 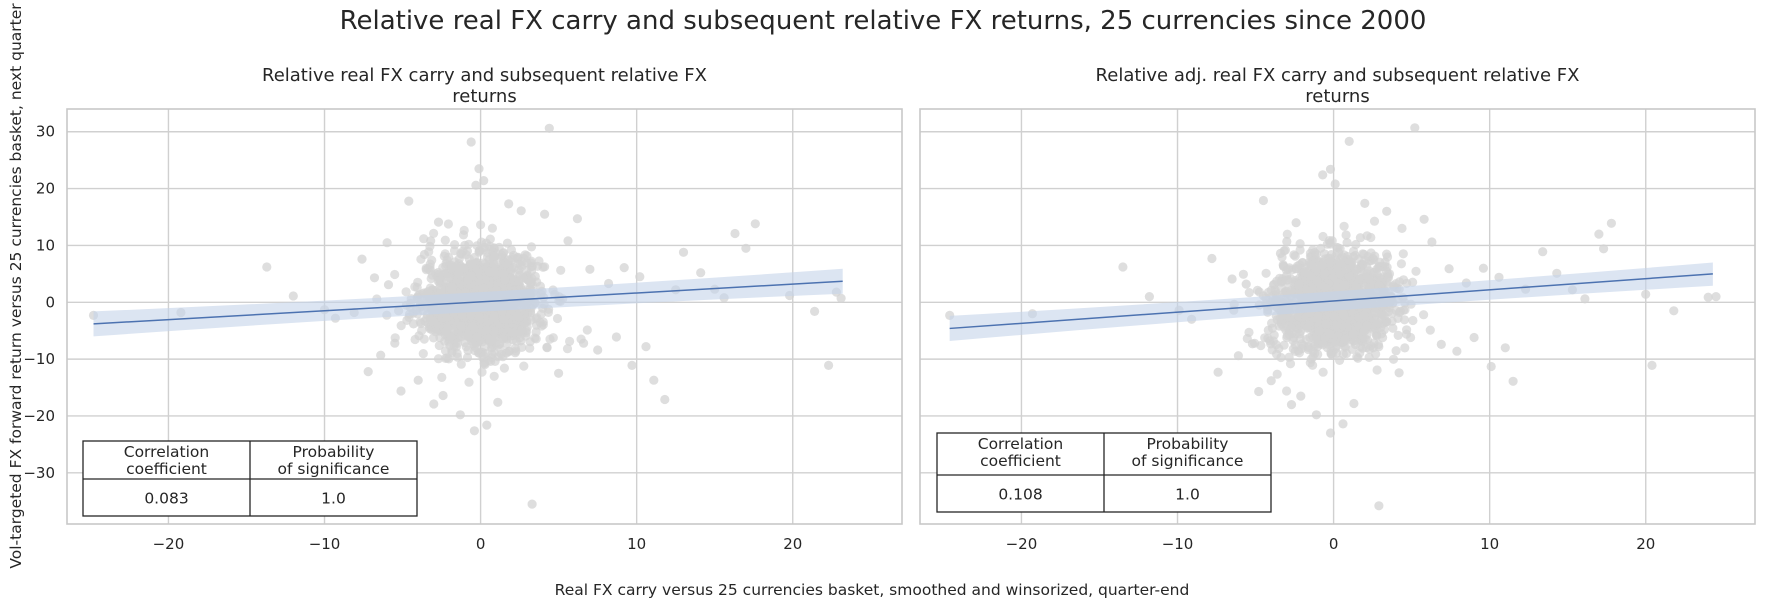 What do you see at coordinates (1178, 544) in the screenshot?
I see `x-tick-label: −10` at bounding box center [1178, 544].